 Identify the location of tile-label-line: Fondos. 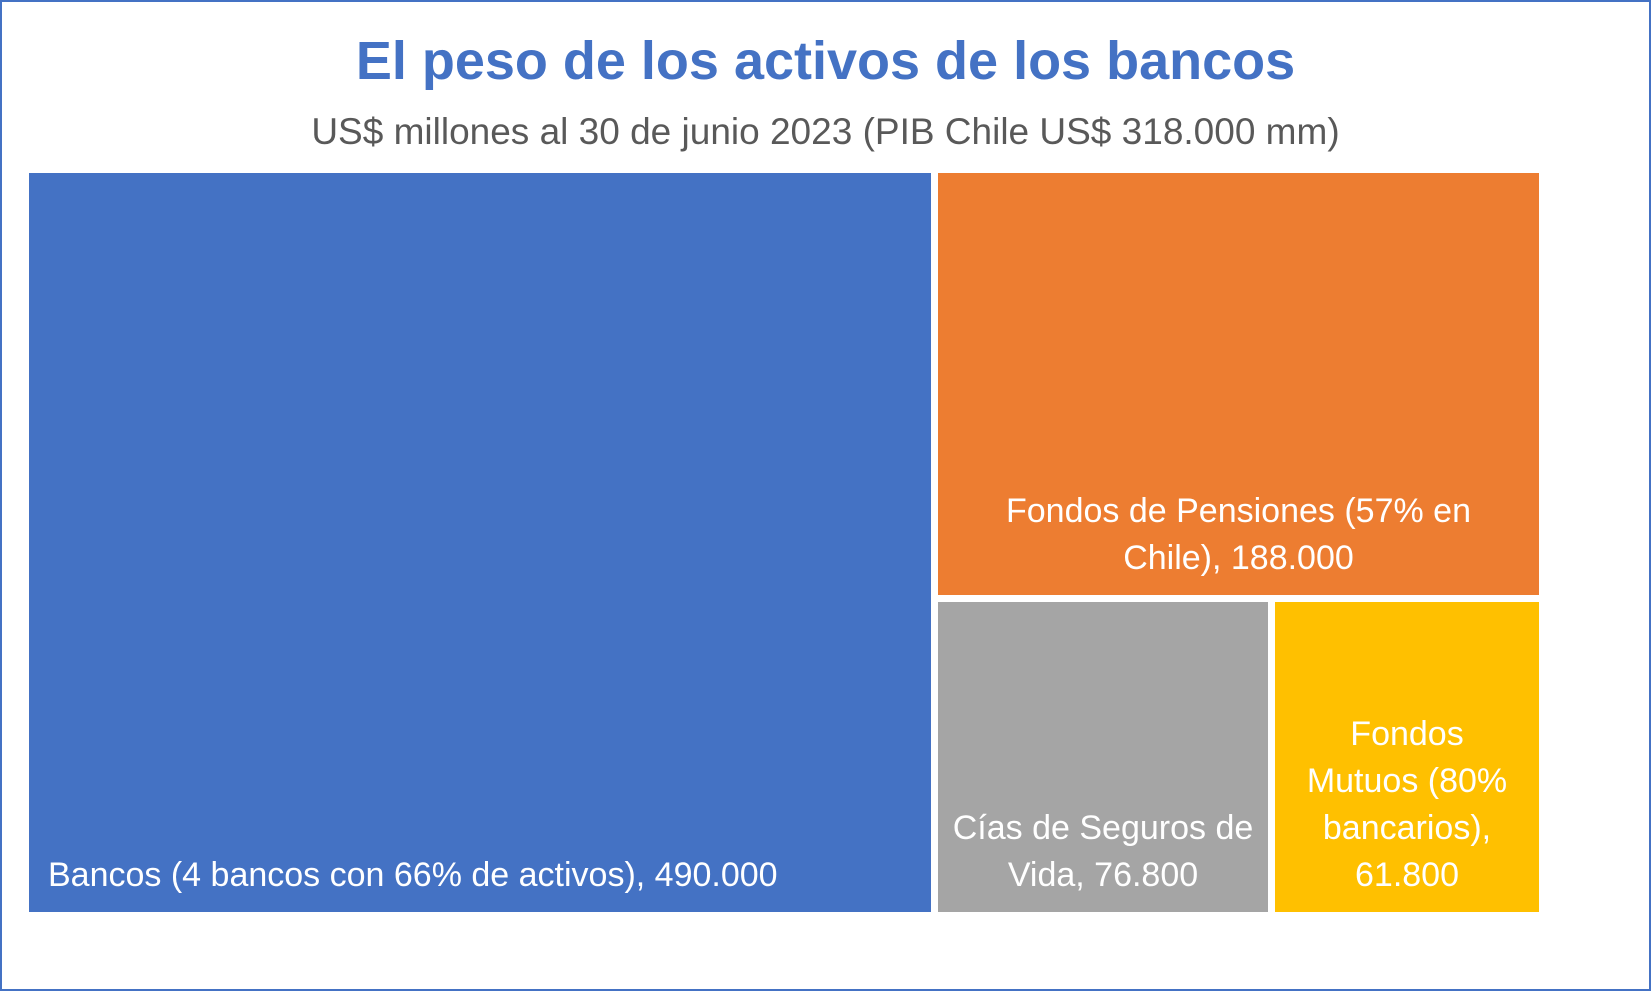
(1407, 734).